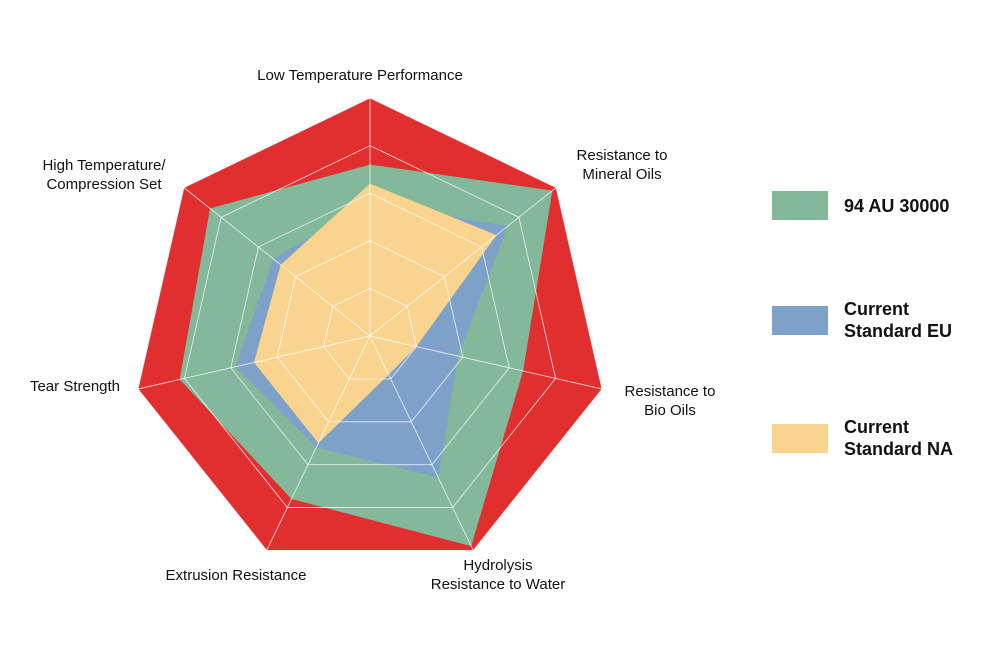  Describe the element at coordinates (670, 410) in the screenshot. I see `axis-label-line: Bio Oils` at that location.